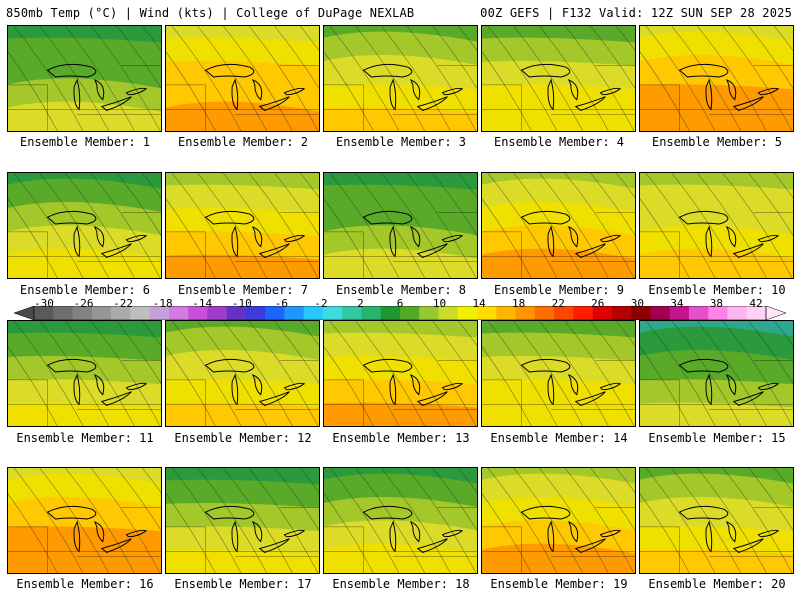 The height and width of the screenshot is (600, 800). Describe the element at coordinates (85, 142) in the screenshot. I see `member-label: Ensemble Member: 1` at that location.